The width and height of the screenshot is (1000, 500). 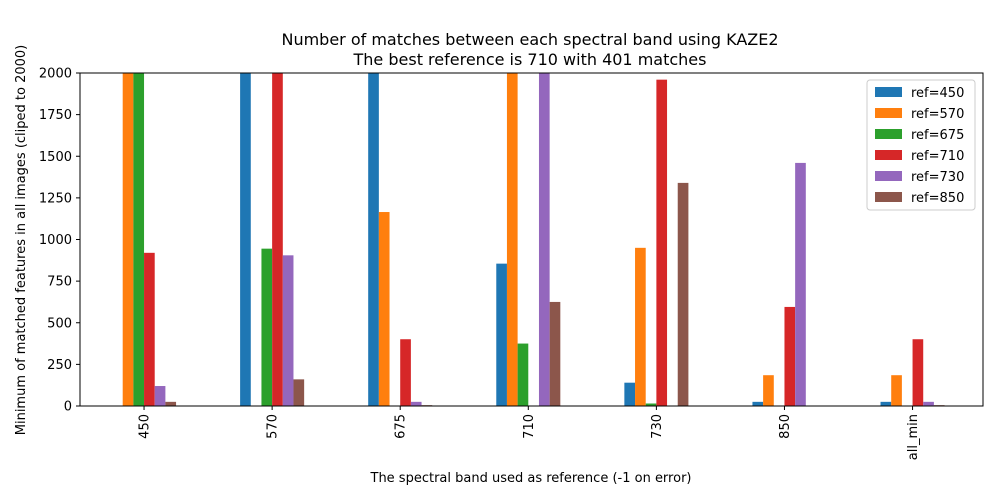 I want to click on y-tick-label: 1250, so click(x=55, y=198).